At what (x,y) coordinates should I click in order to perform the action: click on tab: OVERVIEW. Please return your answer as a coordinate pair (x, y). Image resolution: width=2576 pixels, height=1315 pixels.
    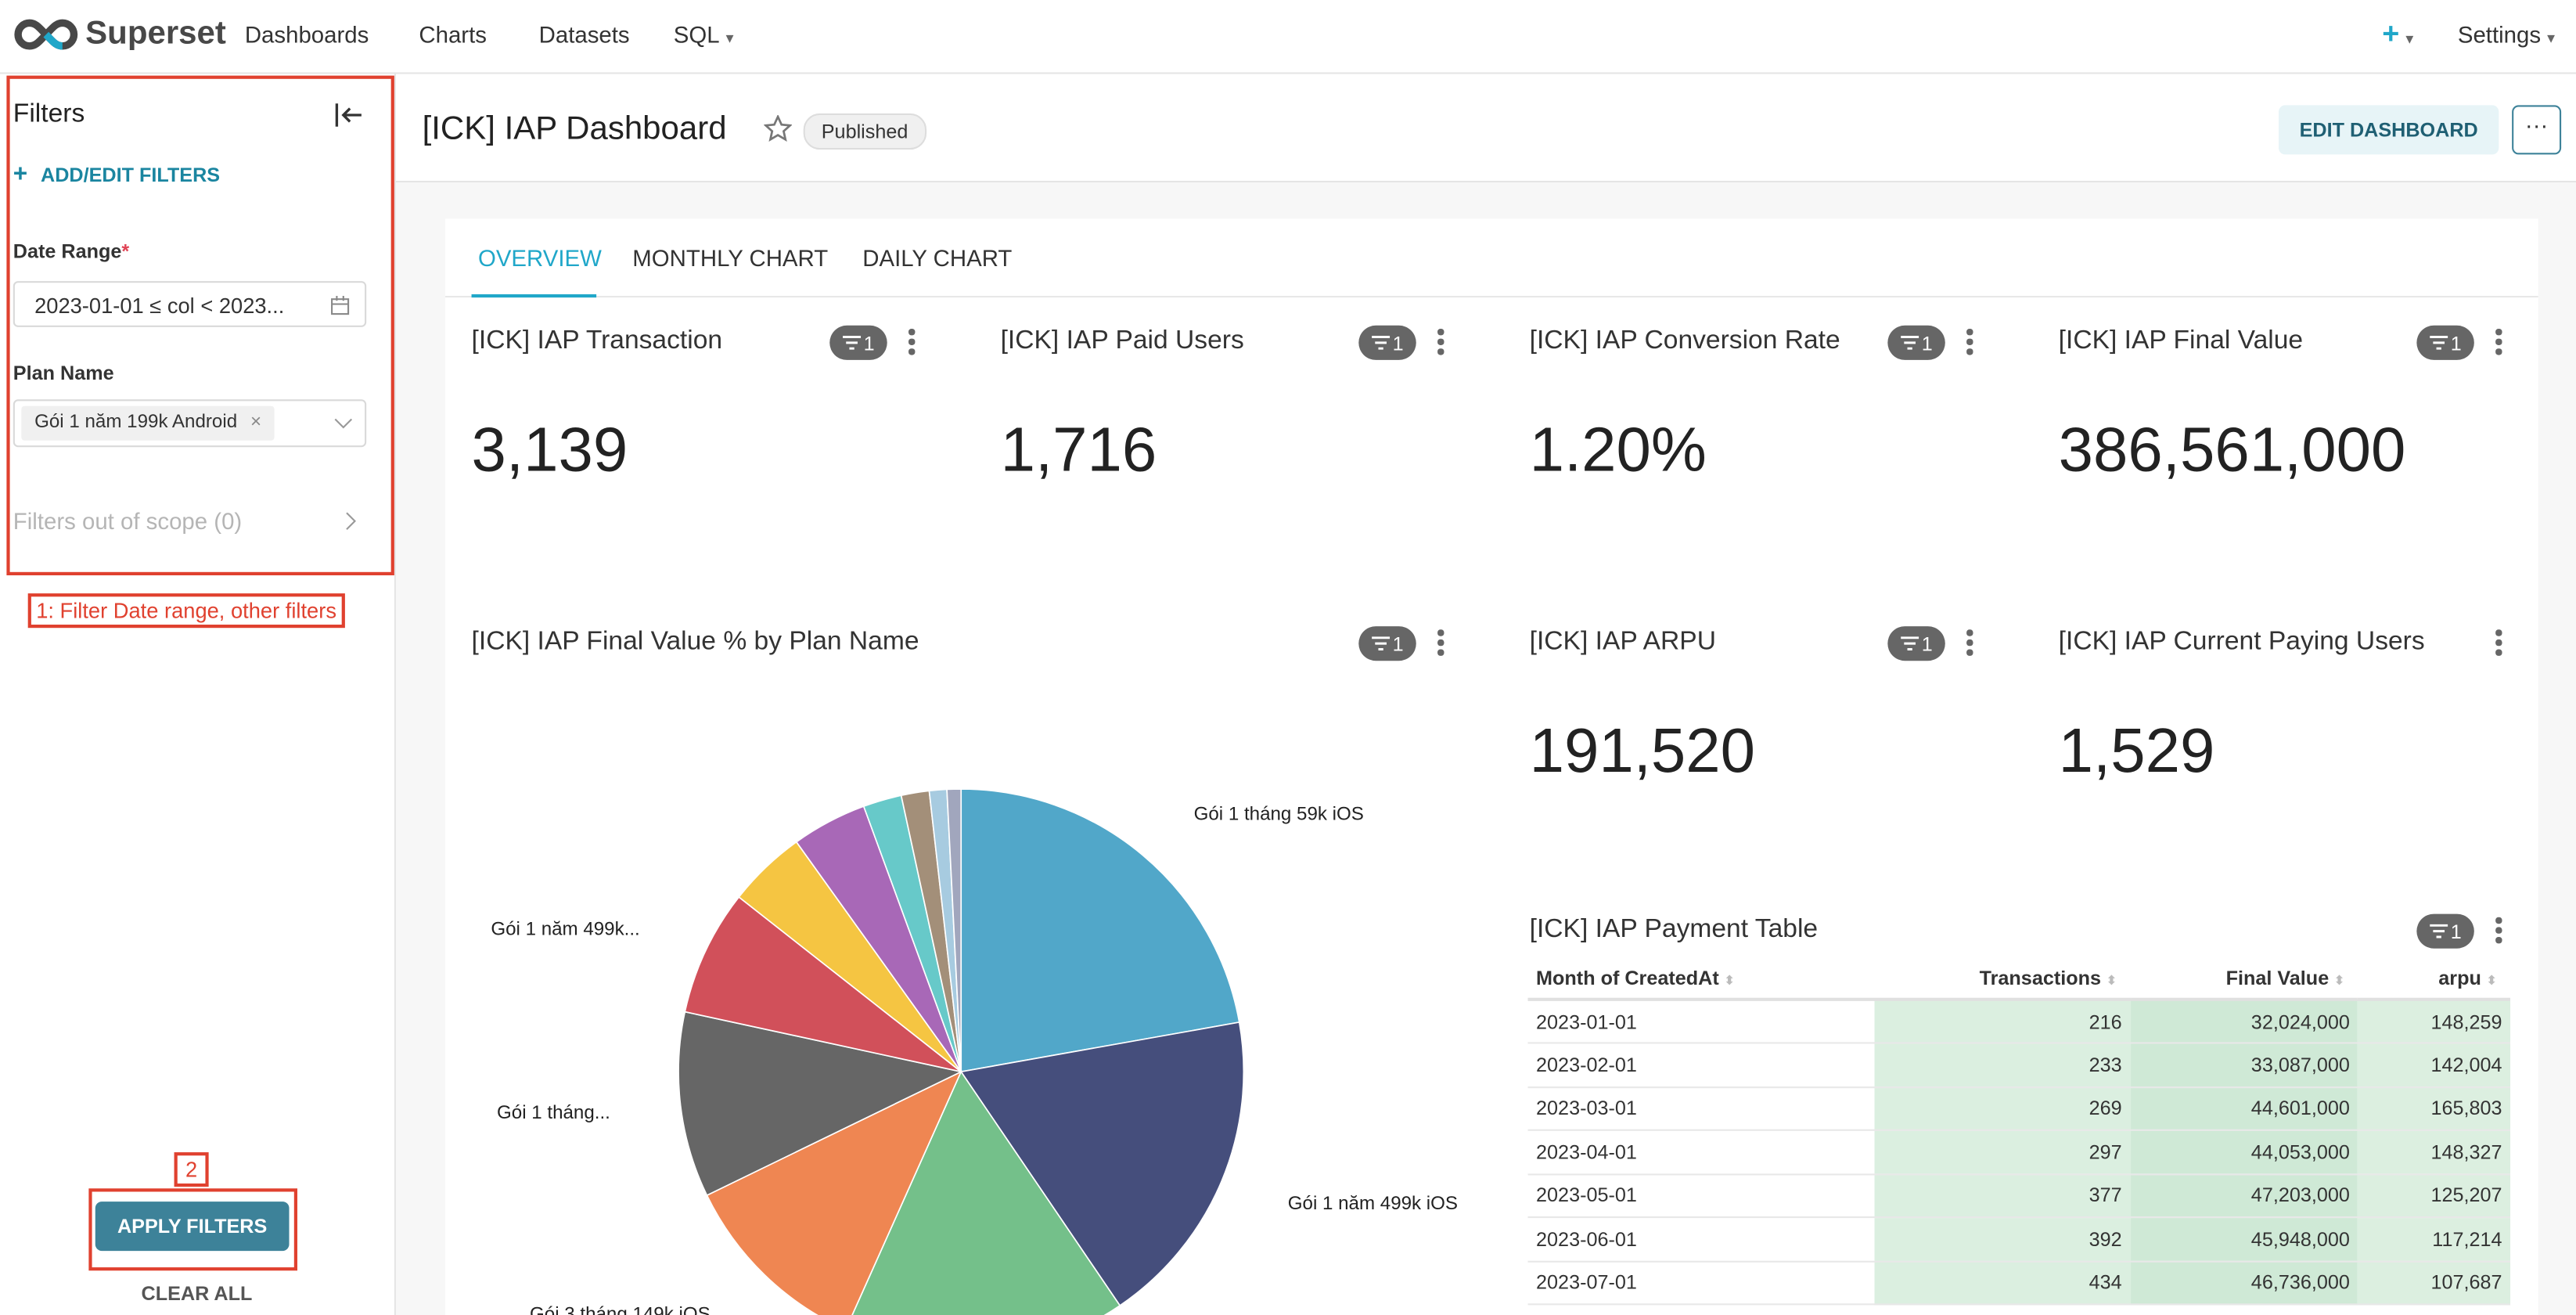
    Looking at the image, I should click on (539, 258).